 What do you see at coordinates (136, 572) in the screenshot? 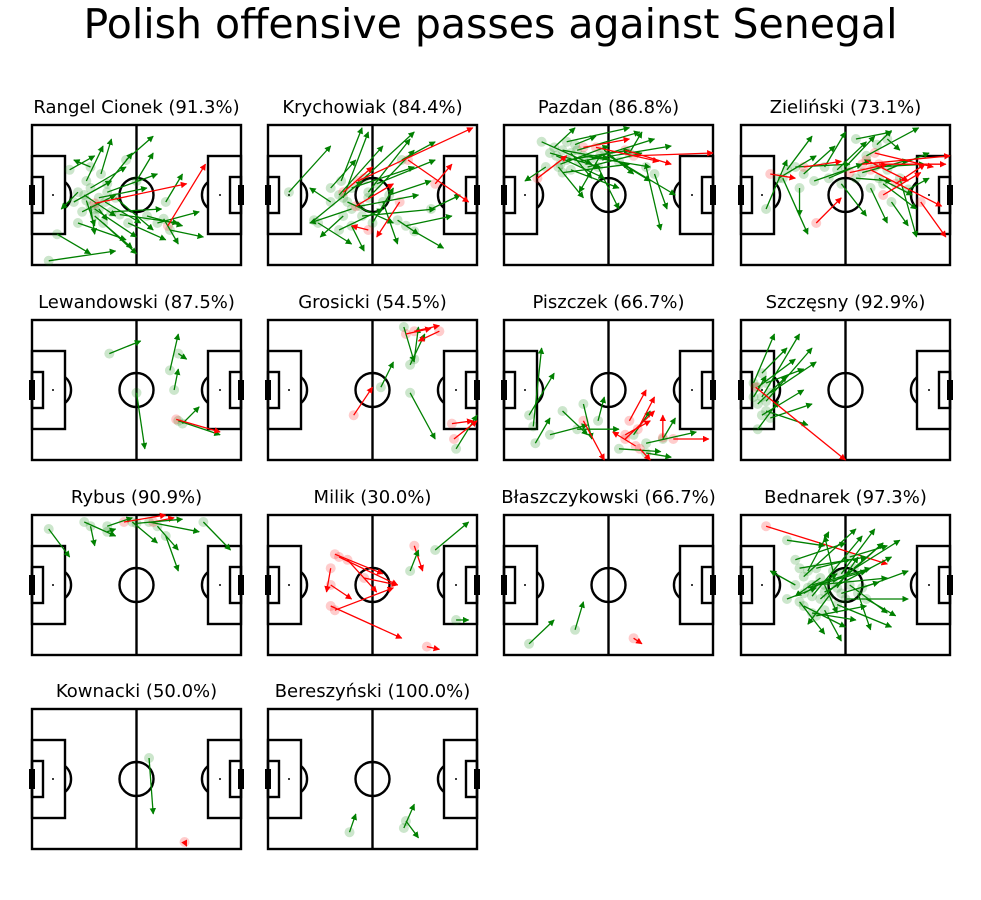
I see `player-panel: Rybus (90.9%)` at bounding box center [136, 572].